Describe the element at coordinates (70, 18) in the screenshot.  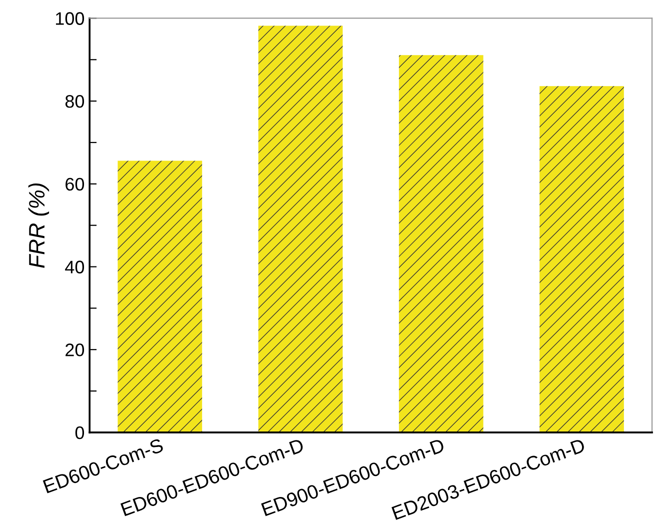
I see `y-tick-label: 100` at that location.